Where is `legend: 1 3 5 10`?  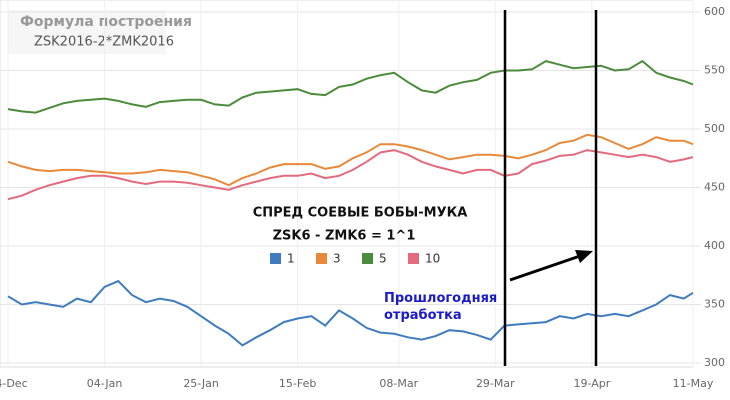 legend: 1 3 5 10 is located at coordinates (355, 259).